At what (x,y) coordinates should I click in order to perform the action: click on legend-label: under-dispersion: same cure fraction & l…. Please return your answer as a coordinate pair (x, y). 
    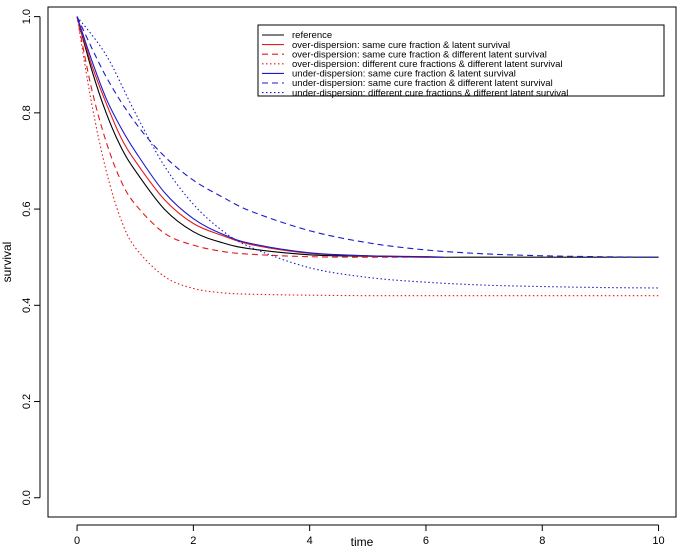
    Looking at the image, I should click on (404, 74).